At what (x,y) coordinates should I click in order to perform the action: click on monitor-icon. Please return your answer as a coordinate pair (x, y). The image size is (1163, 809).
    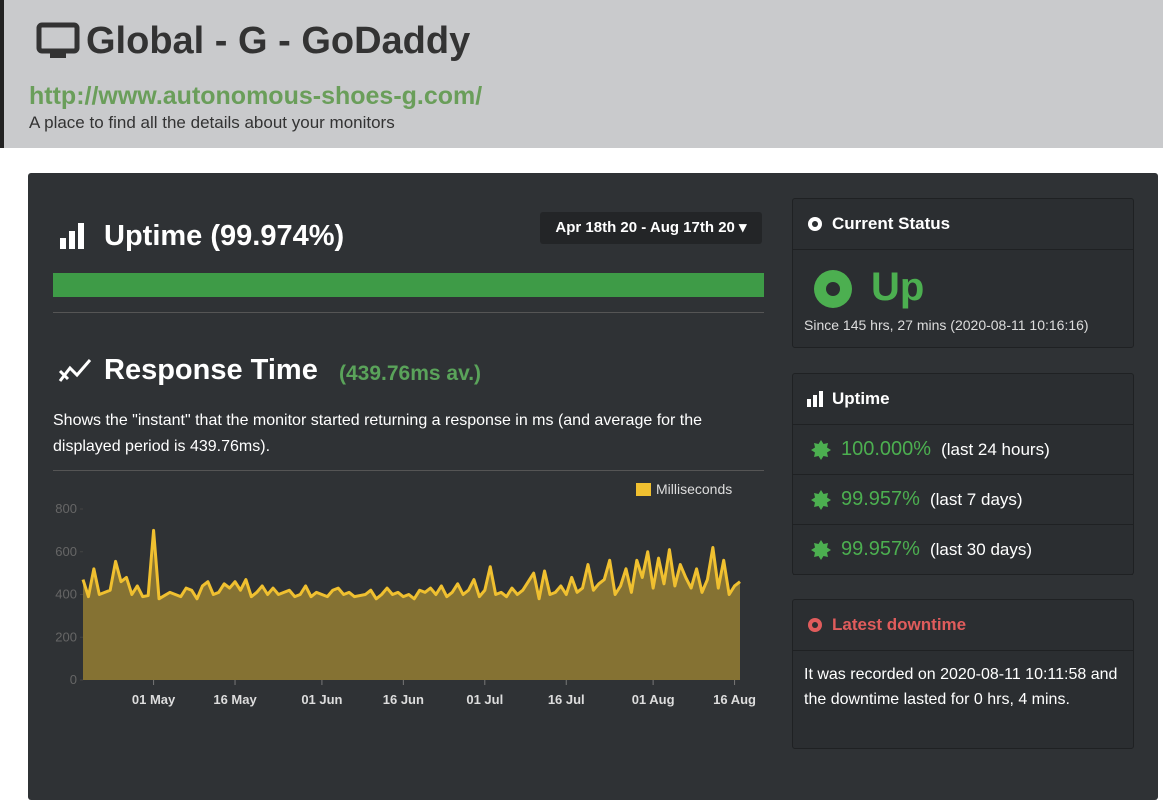
    Looking at the image, I should click on (58, 40).